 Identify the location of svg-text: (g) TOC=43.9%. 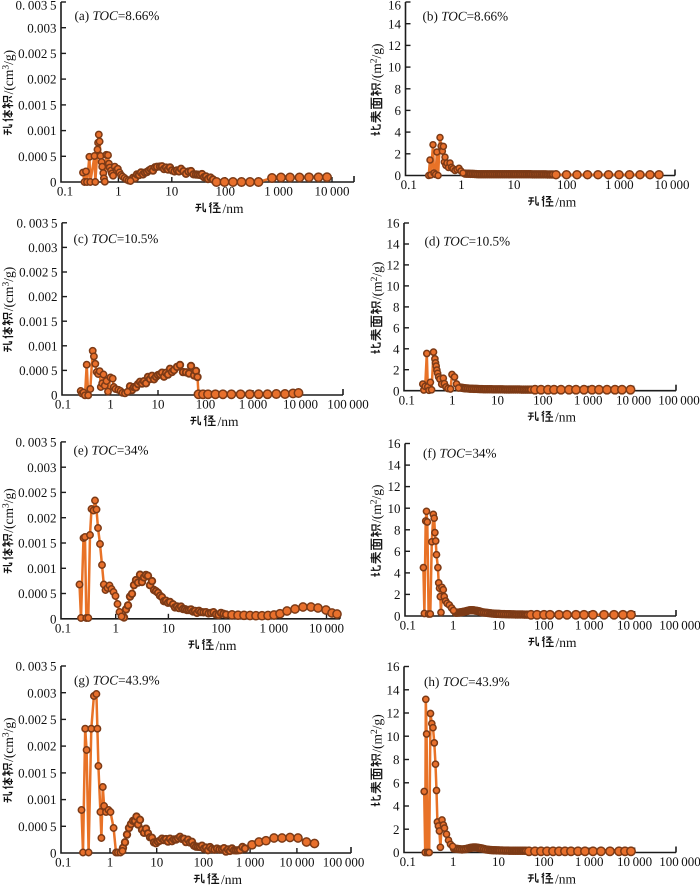
(117, 680).